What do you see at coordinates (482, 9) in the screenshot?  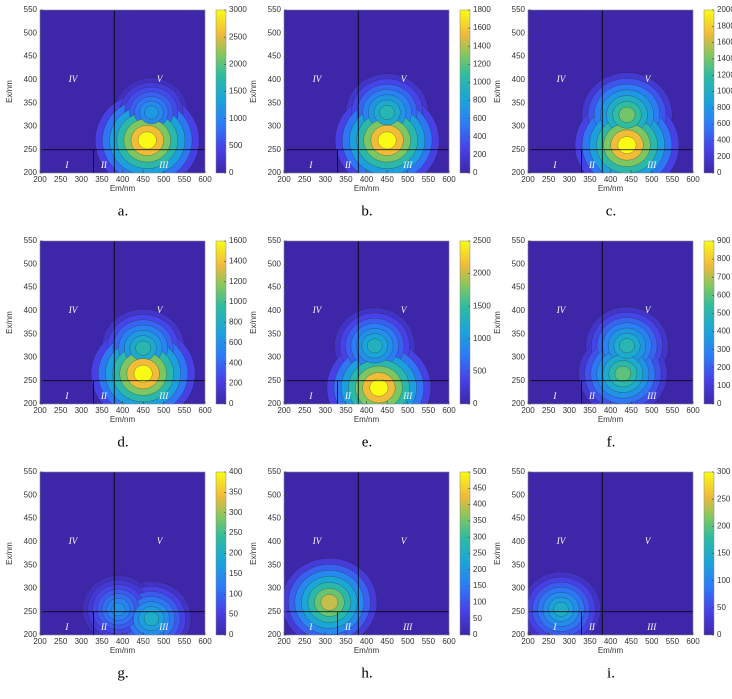 I see `colorbar-tick-label: 1800` at bounding box center [482, 9].